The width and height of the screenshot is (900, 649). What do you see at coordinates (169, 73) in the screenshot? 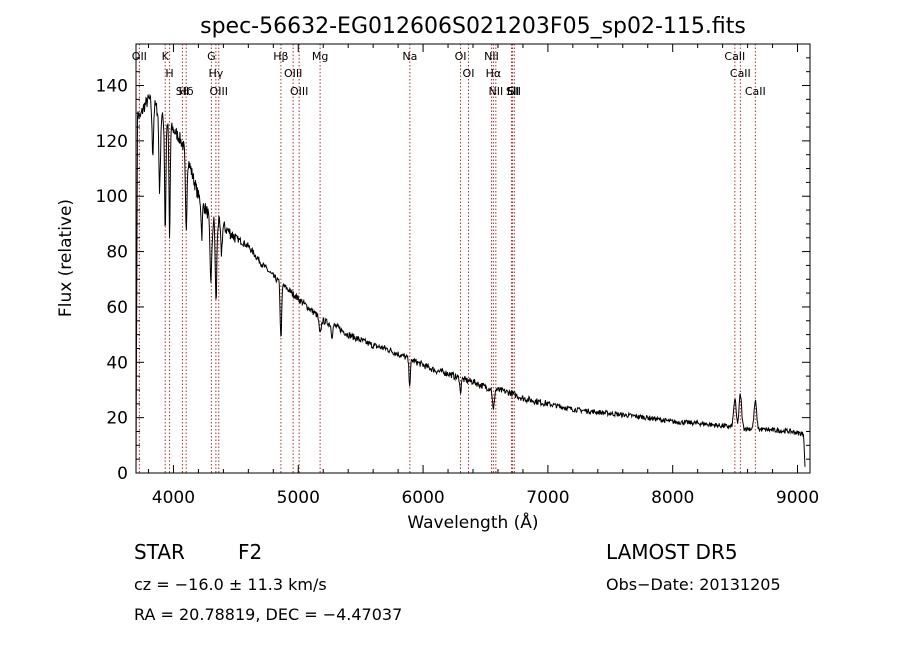
I see `line-marker-label: H` at bounding box center [169, 73].